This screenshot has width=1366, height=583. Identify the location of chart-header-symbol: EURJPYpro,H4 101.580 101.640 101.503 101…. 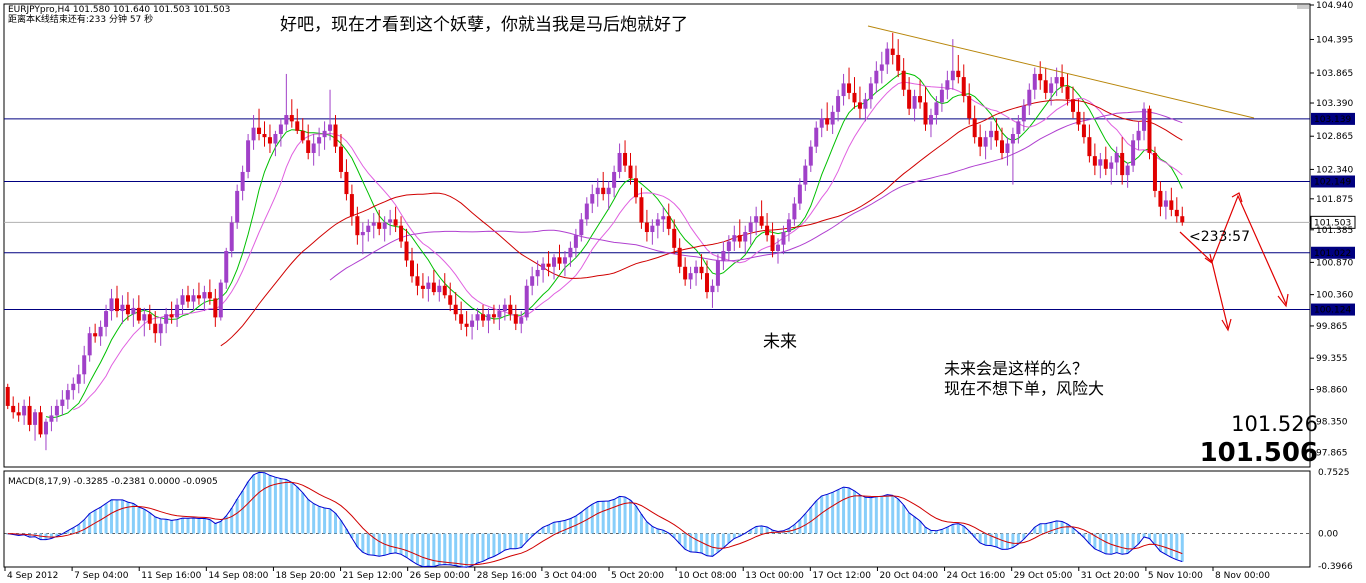
(119, 10).